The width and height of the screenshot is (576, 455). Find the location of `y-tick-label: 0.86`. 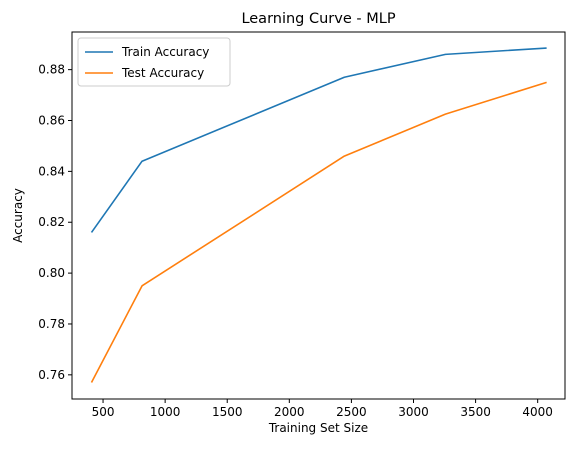

y-tick-label: 0.86 is located at coordinates (51, 121).